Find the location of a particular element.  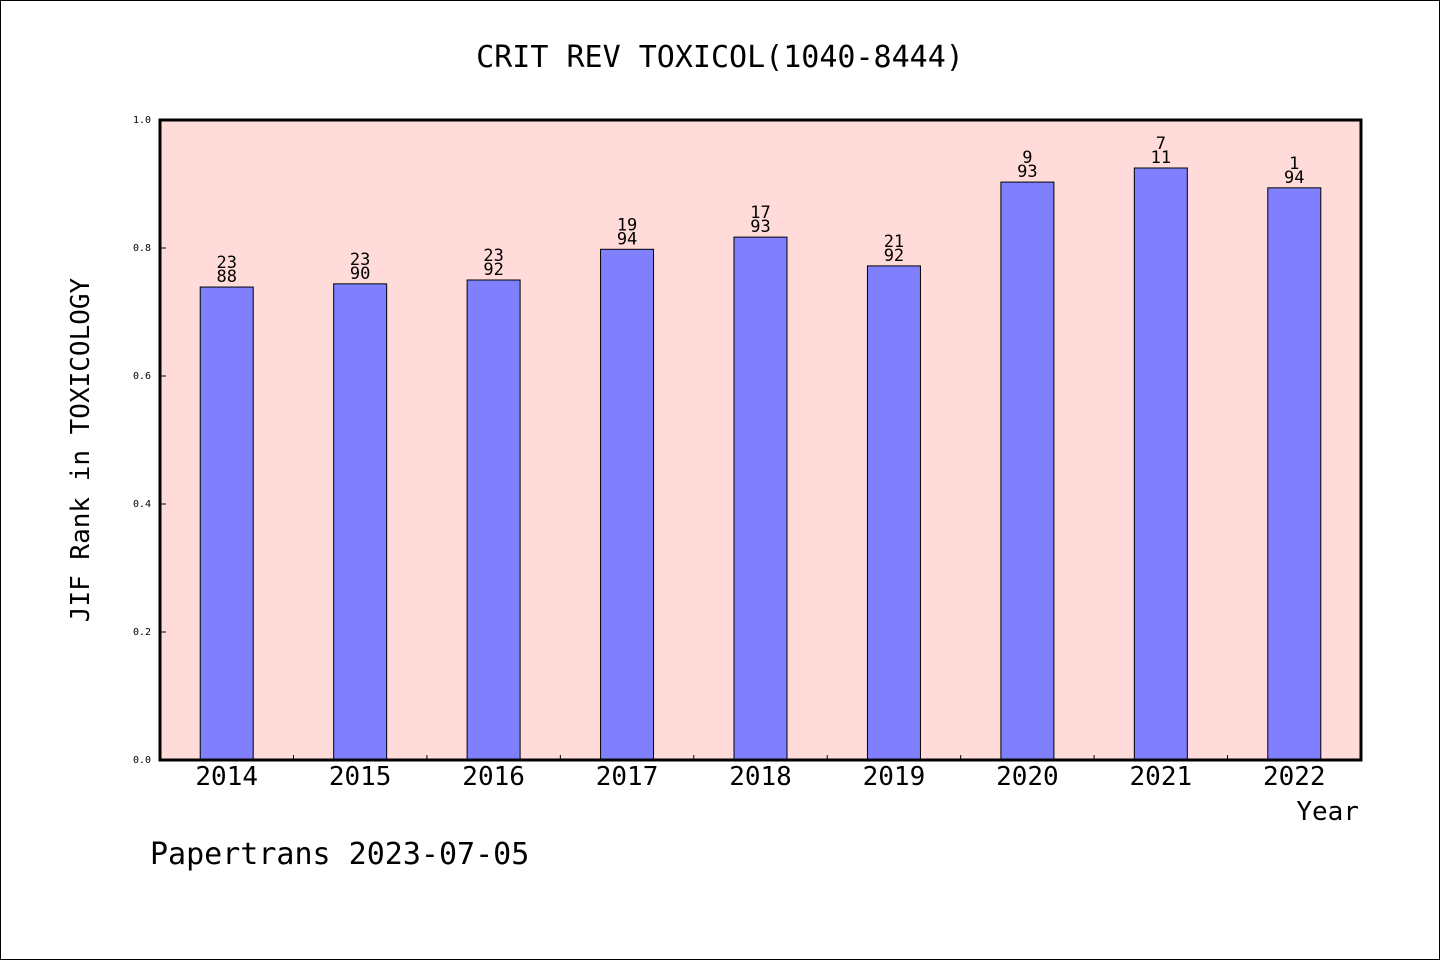

bar-2022 is located at coordinates (1294, 474).